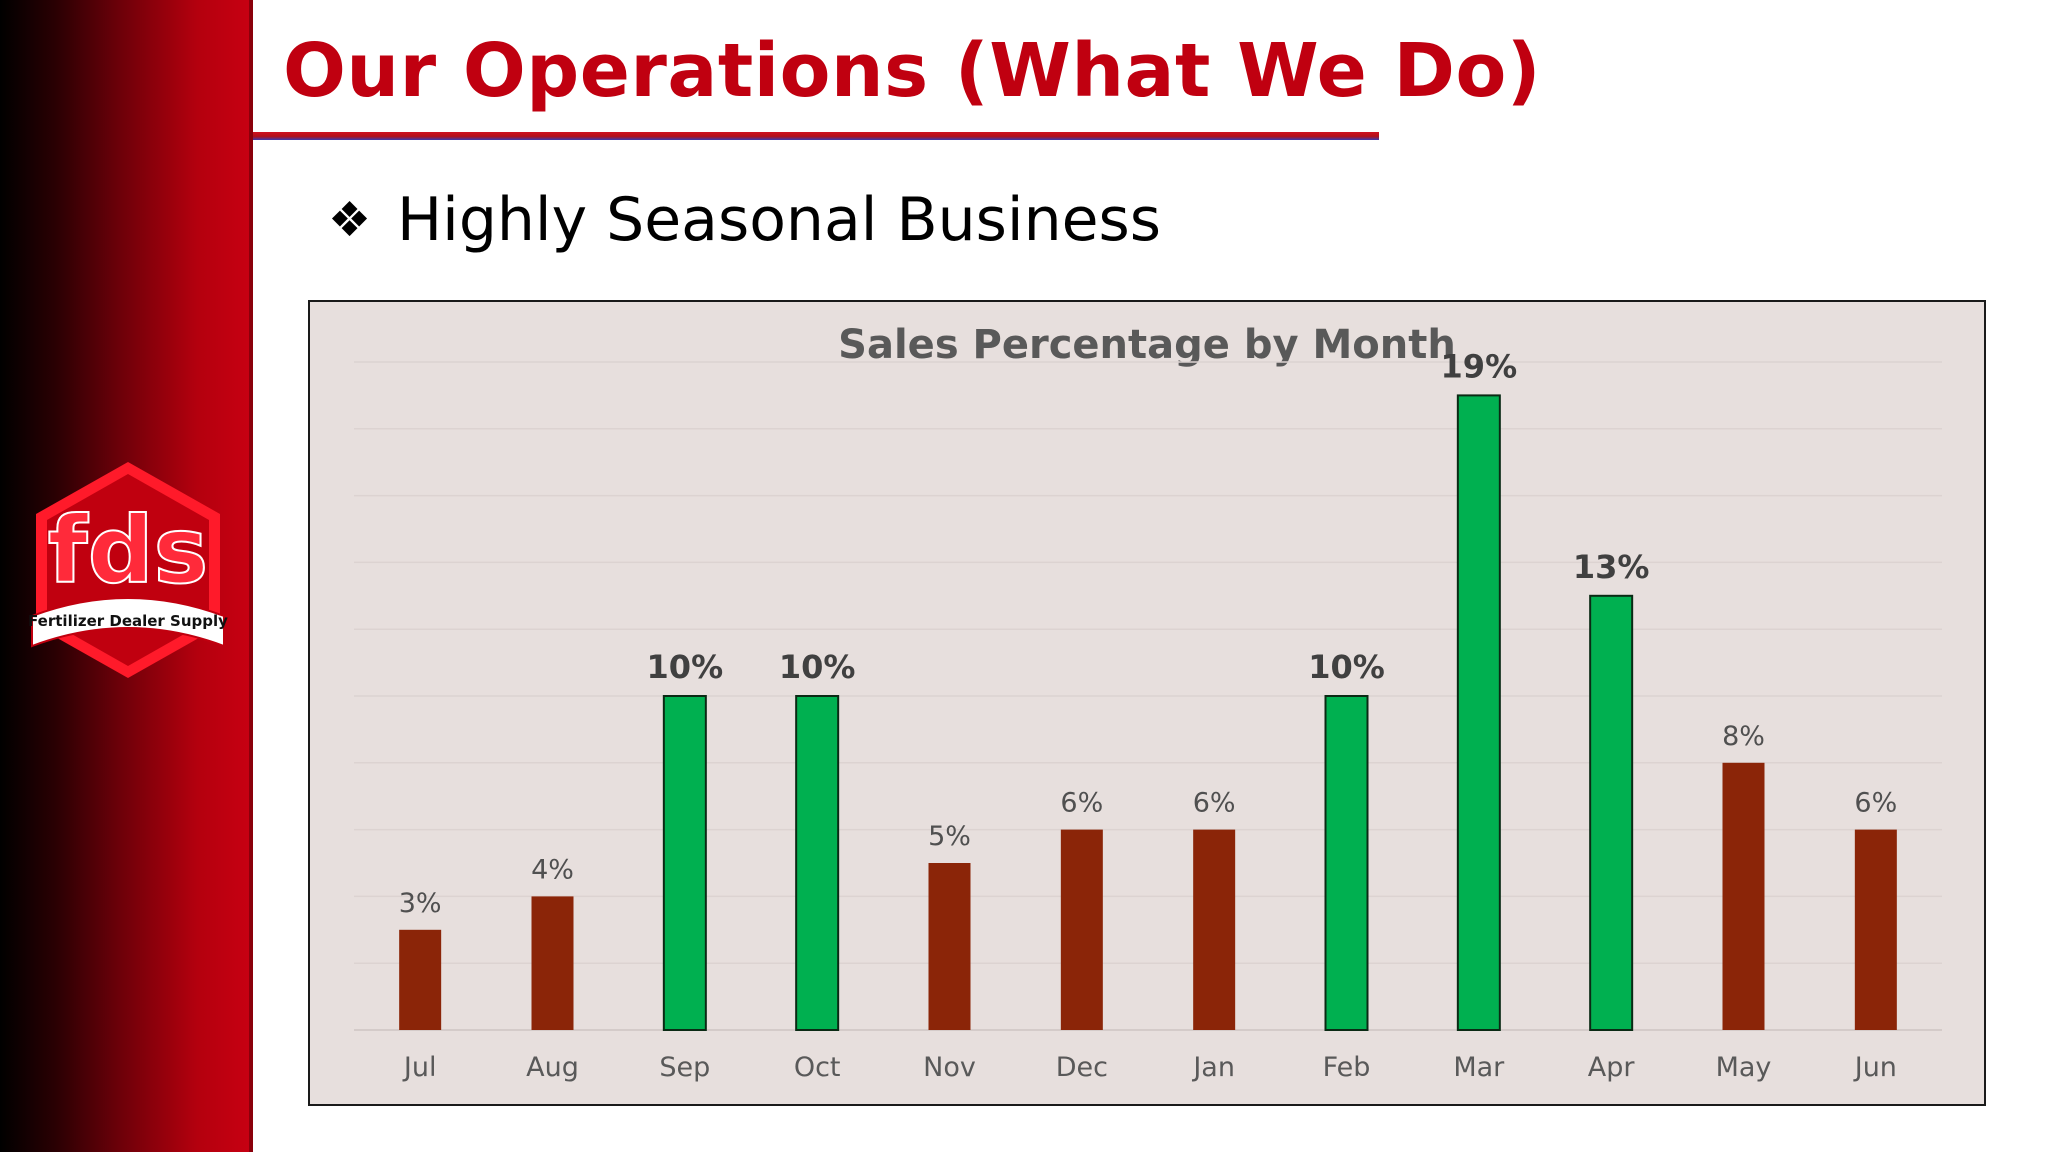 The width and height of the screenshot is (2048, 1152). What do you see at coordinates (1875, 929) in the screenshot?
I see `bar-jun` at bounding box center [1875, 929].